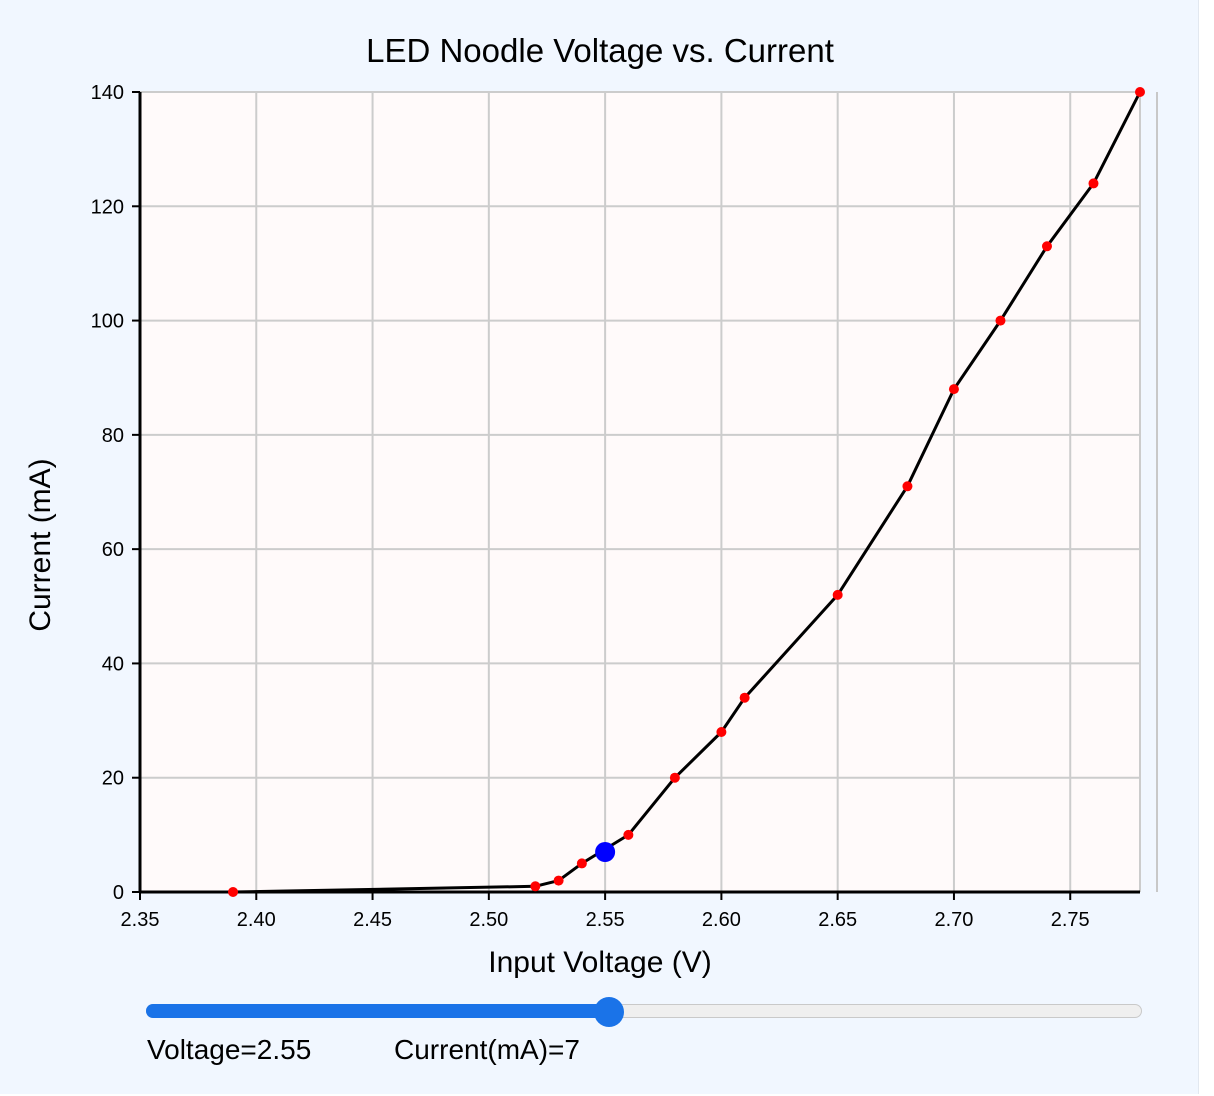 This screenshot has width=1214, height=1096. What do you see at coordinates (605, 852) in the screenshot?
I see `highlight-point` at bounding box center [605, 852].